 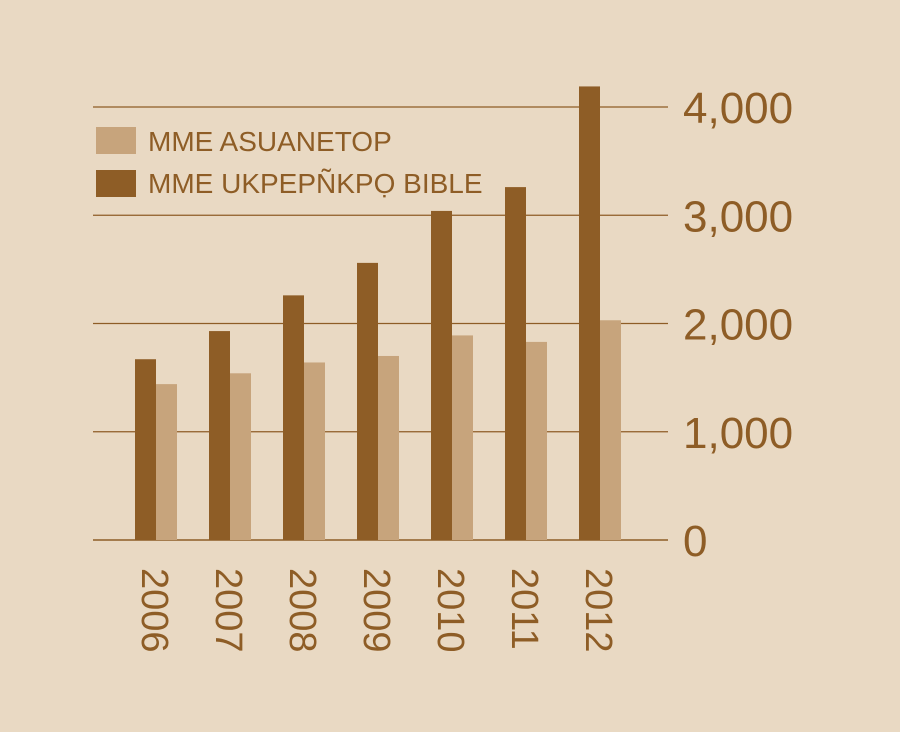 I want to click on legend-swatch-dark, so click(x=116, y=183).